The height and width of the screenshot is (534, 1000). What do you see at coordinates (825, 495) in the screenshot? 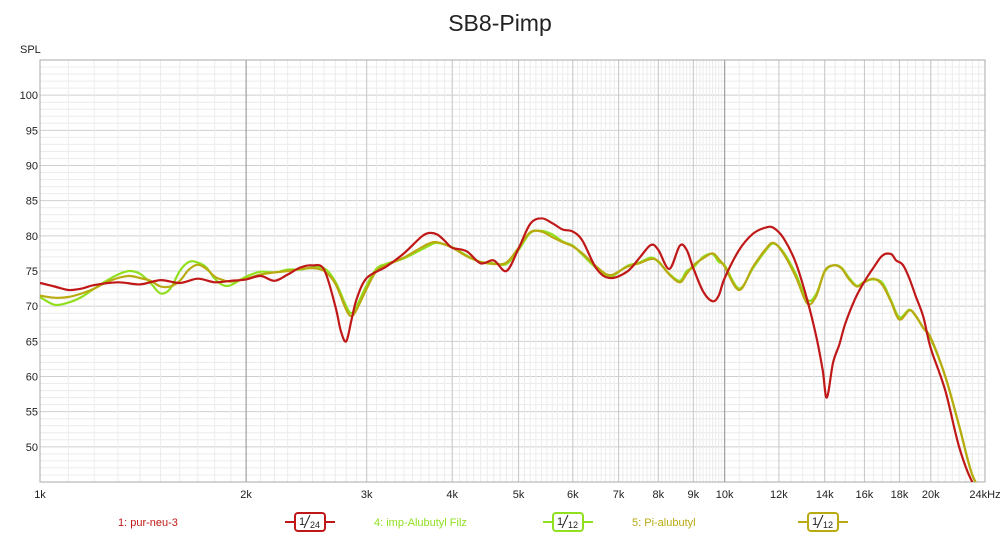
I see `x-tick-label: 14k` at bounding box center [825, 495].